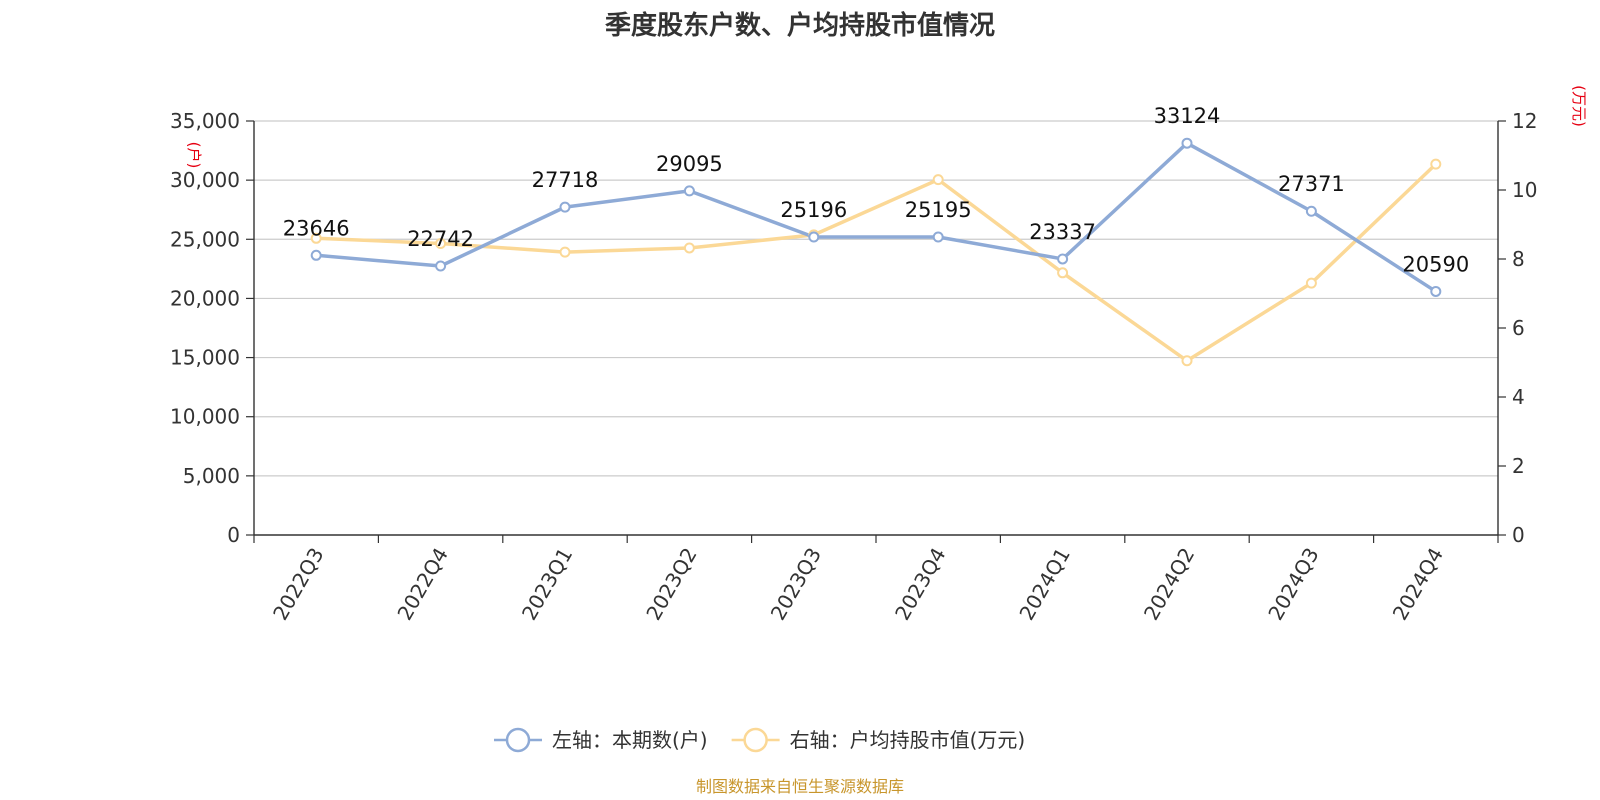 The width and height of the screenshot is (1600, 800). Describe the element at coordinates (689, 164) in the screenshot. I see `data-label: 29095` at that location.